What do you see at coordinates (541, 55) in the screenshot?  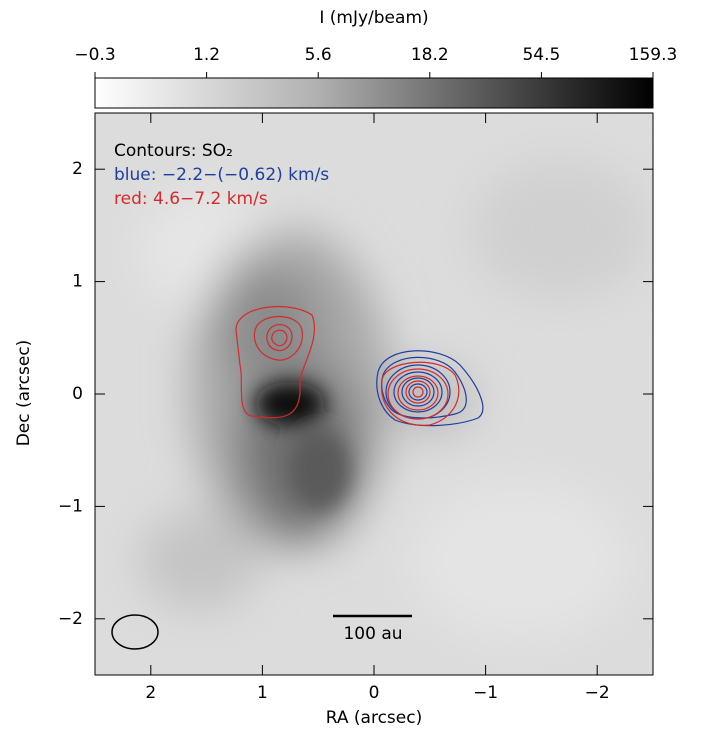 I see `colorbar-tick-label: 54.5` at bounding box center [541, 55].